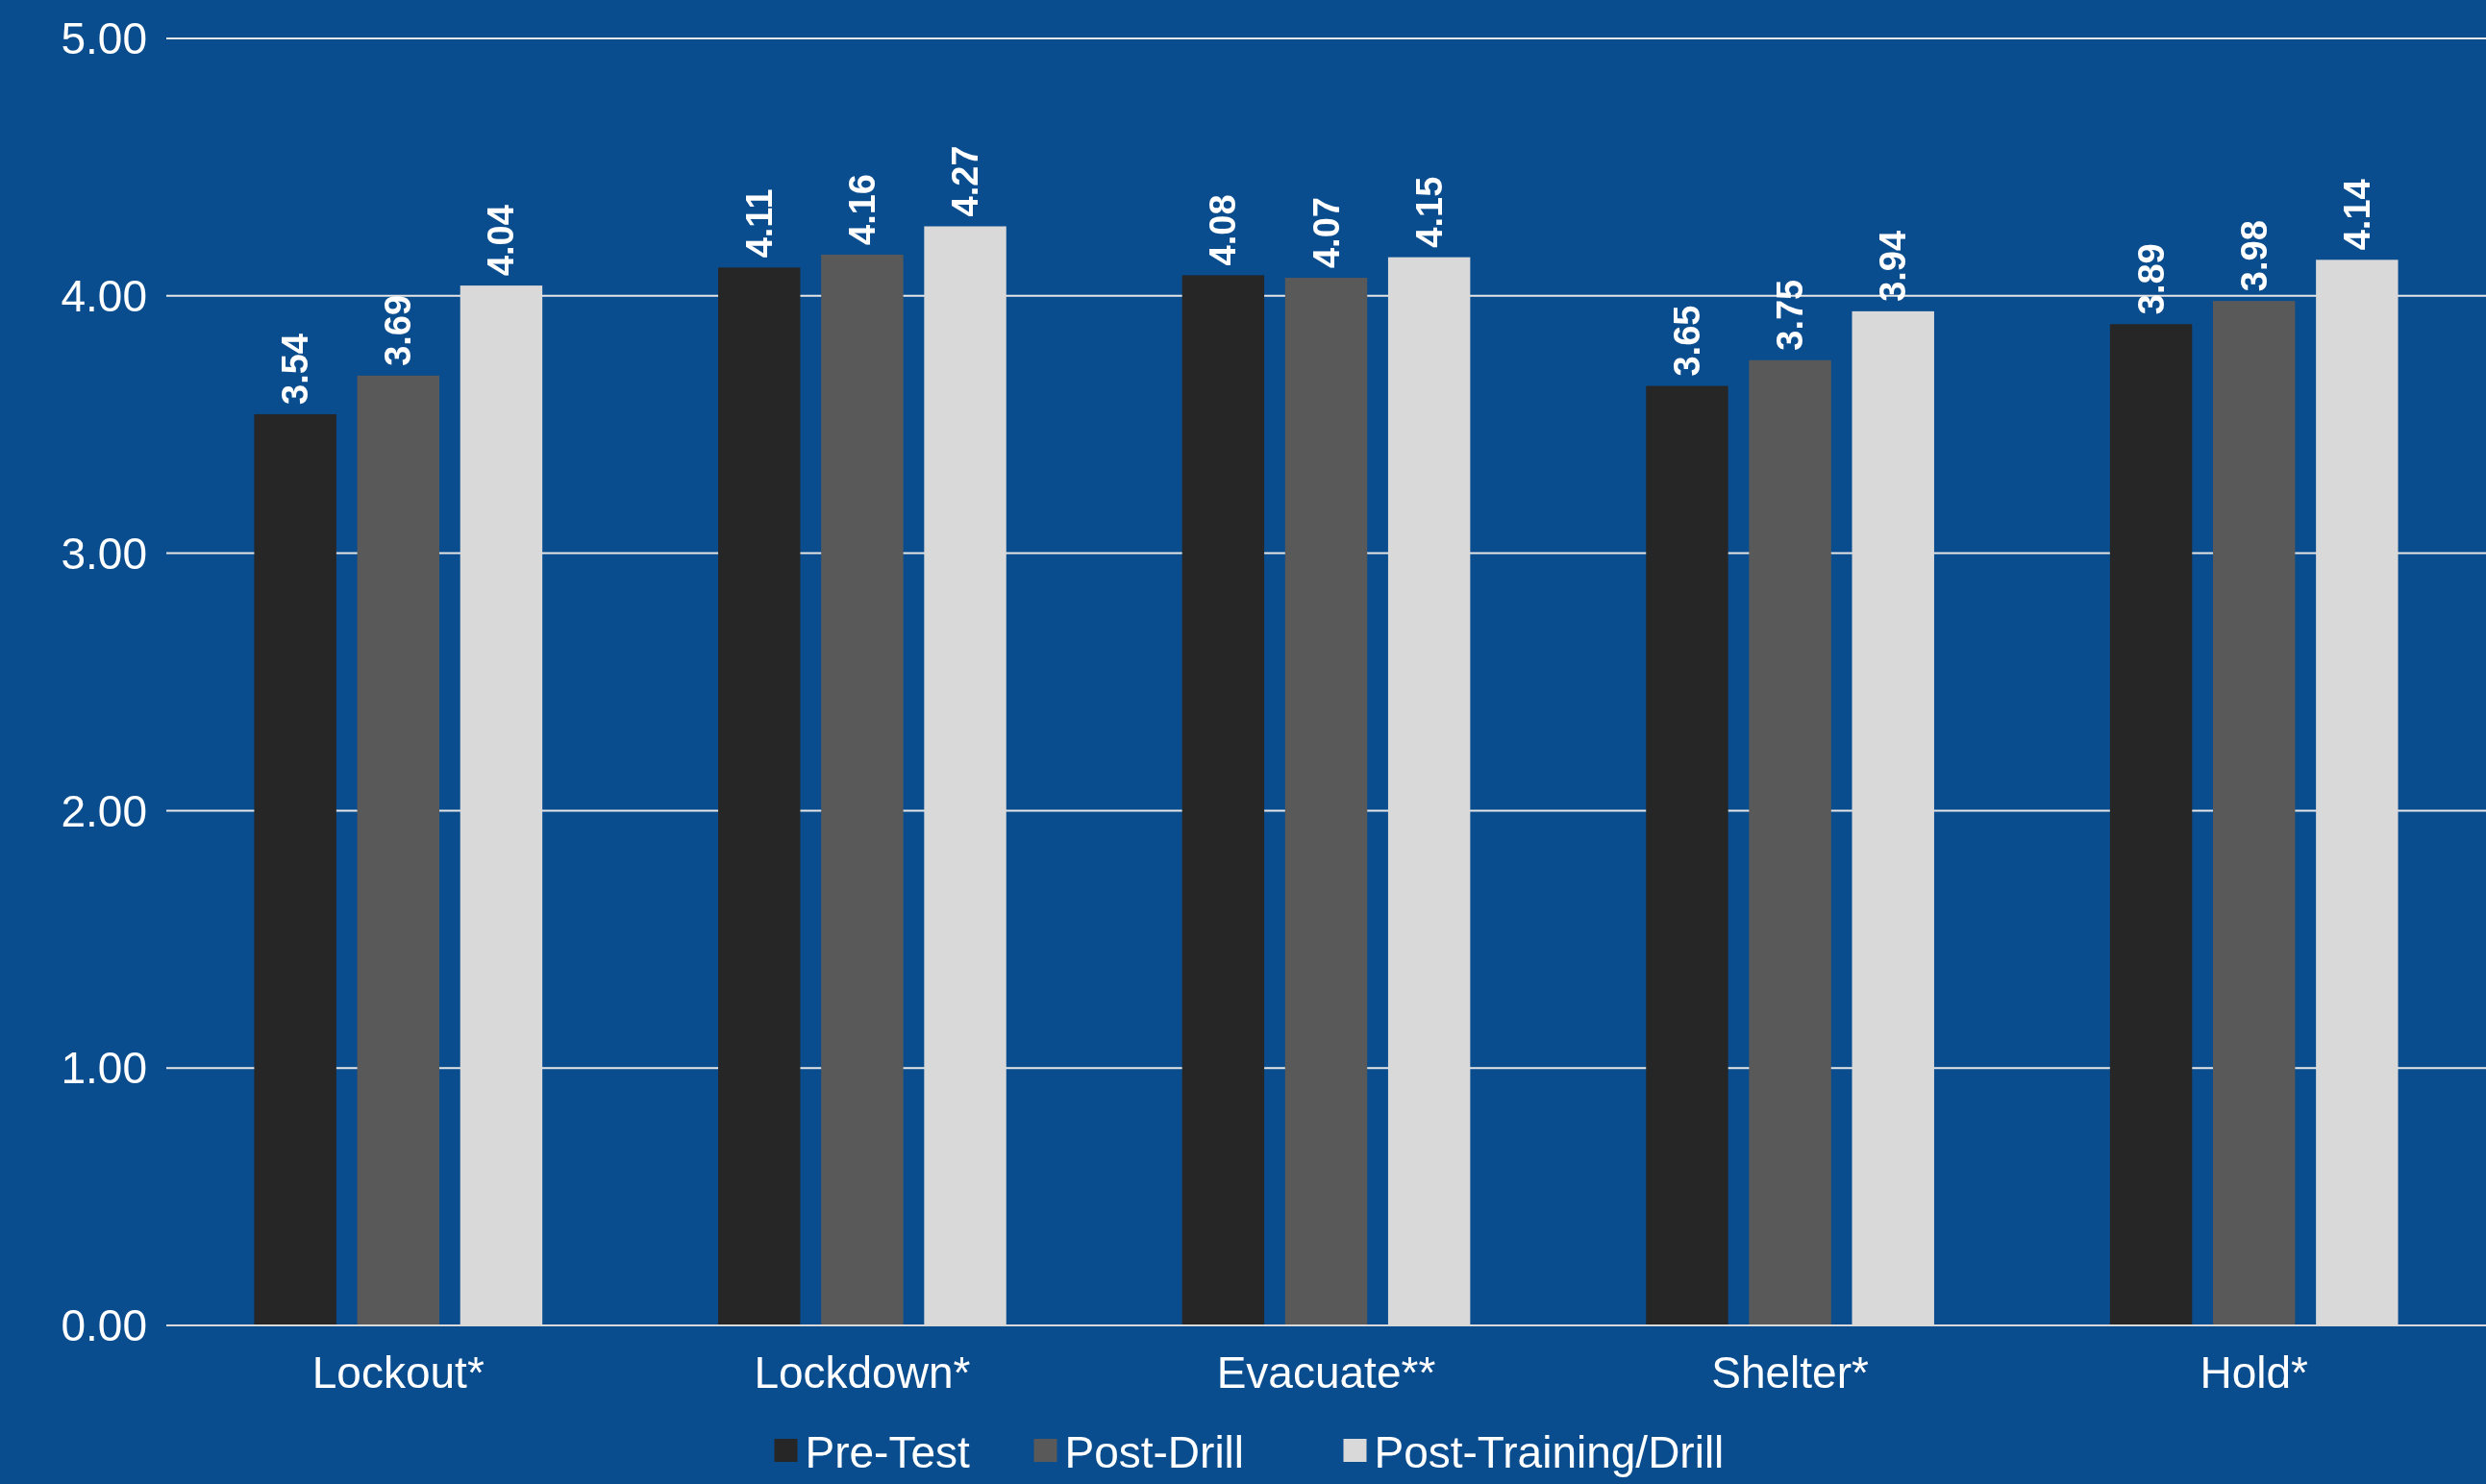 This screenshot has height=1484, width=2486. Describe the element at coordinates (862, 1372) in the screenshot. I see `x-tick-label: Lockdown*` at that location.